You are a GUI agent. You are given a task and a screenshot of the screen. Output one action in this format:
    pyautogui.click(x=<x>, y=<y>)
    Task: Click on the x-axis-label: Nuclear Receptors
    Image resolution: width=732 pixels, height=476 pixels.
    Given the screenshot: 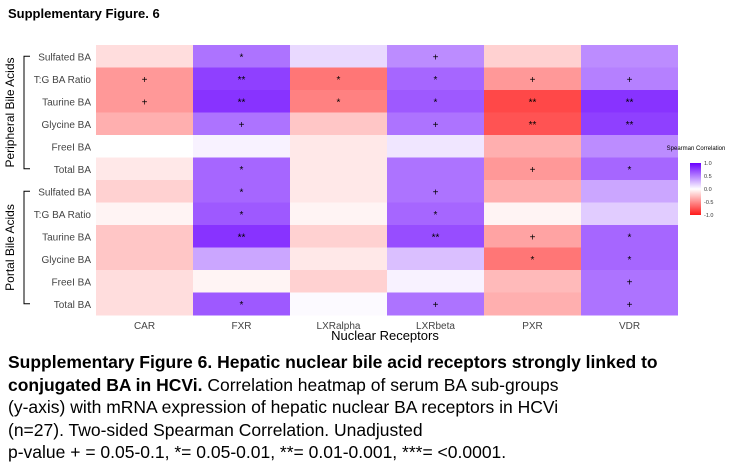 What is the action you would take?
    pyautogui.click(x=385, y=335)
    